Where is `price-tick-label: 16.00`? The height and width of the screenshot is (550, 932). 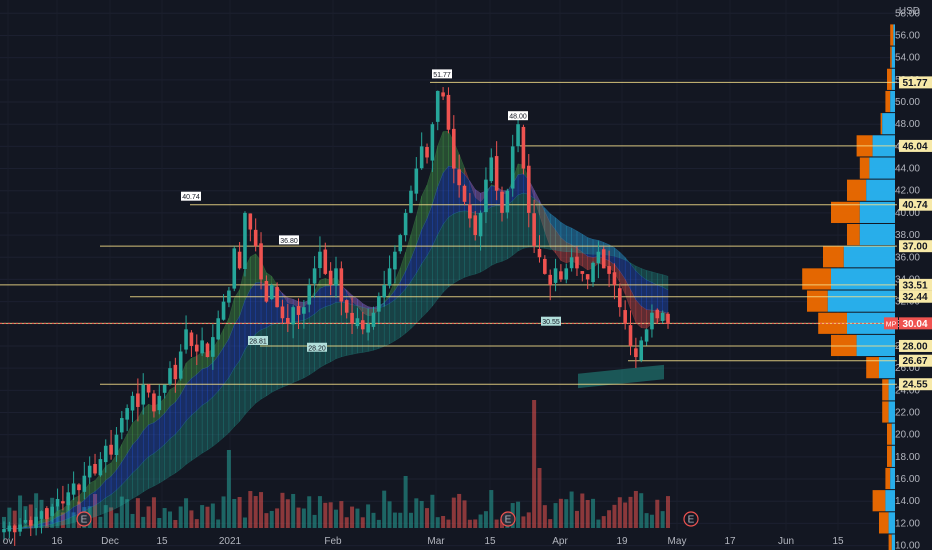 price-tick-label: 16.00 is located at coordinates (907, 479).